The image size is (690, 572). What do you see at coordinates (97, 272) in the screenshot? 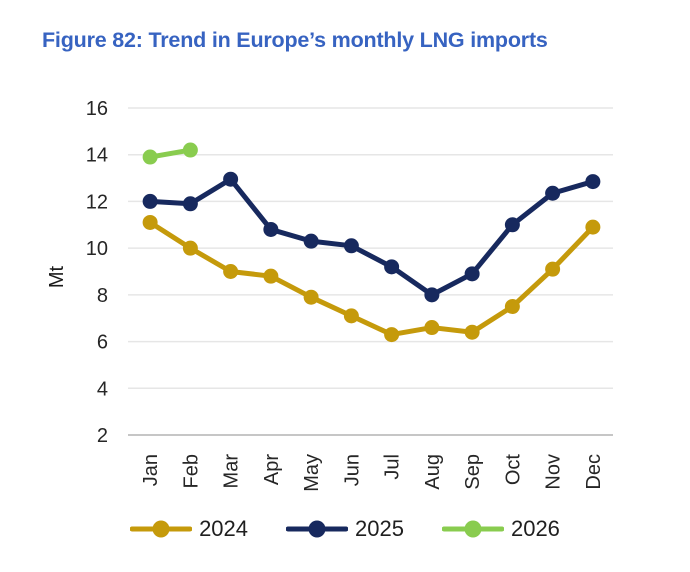
I see `y-axis-tick-labels: 2 4 6 8 10 12 14 16` at bounding box center [97, 272].